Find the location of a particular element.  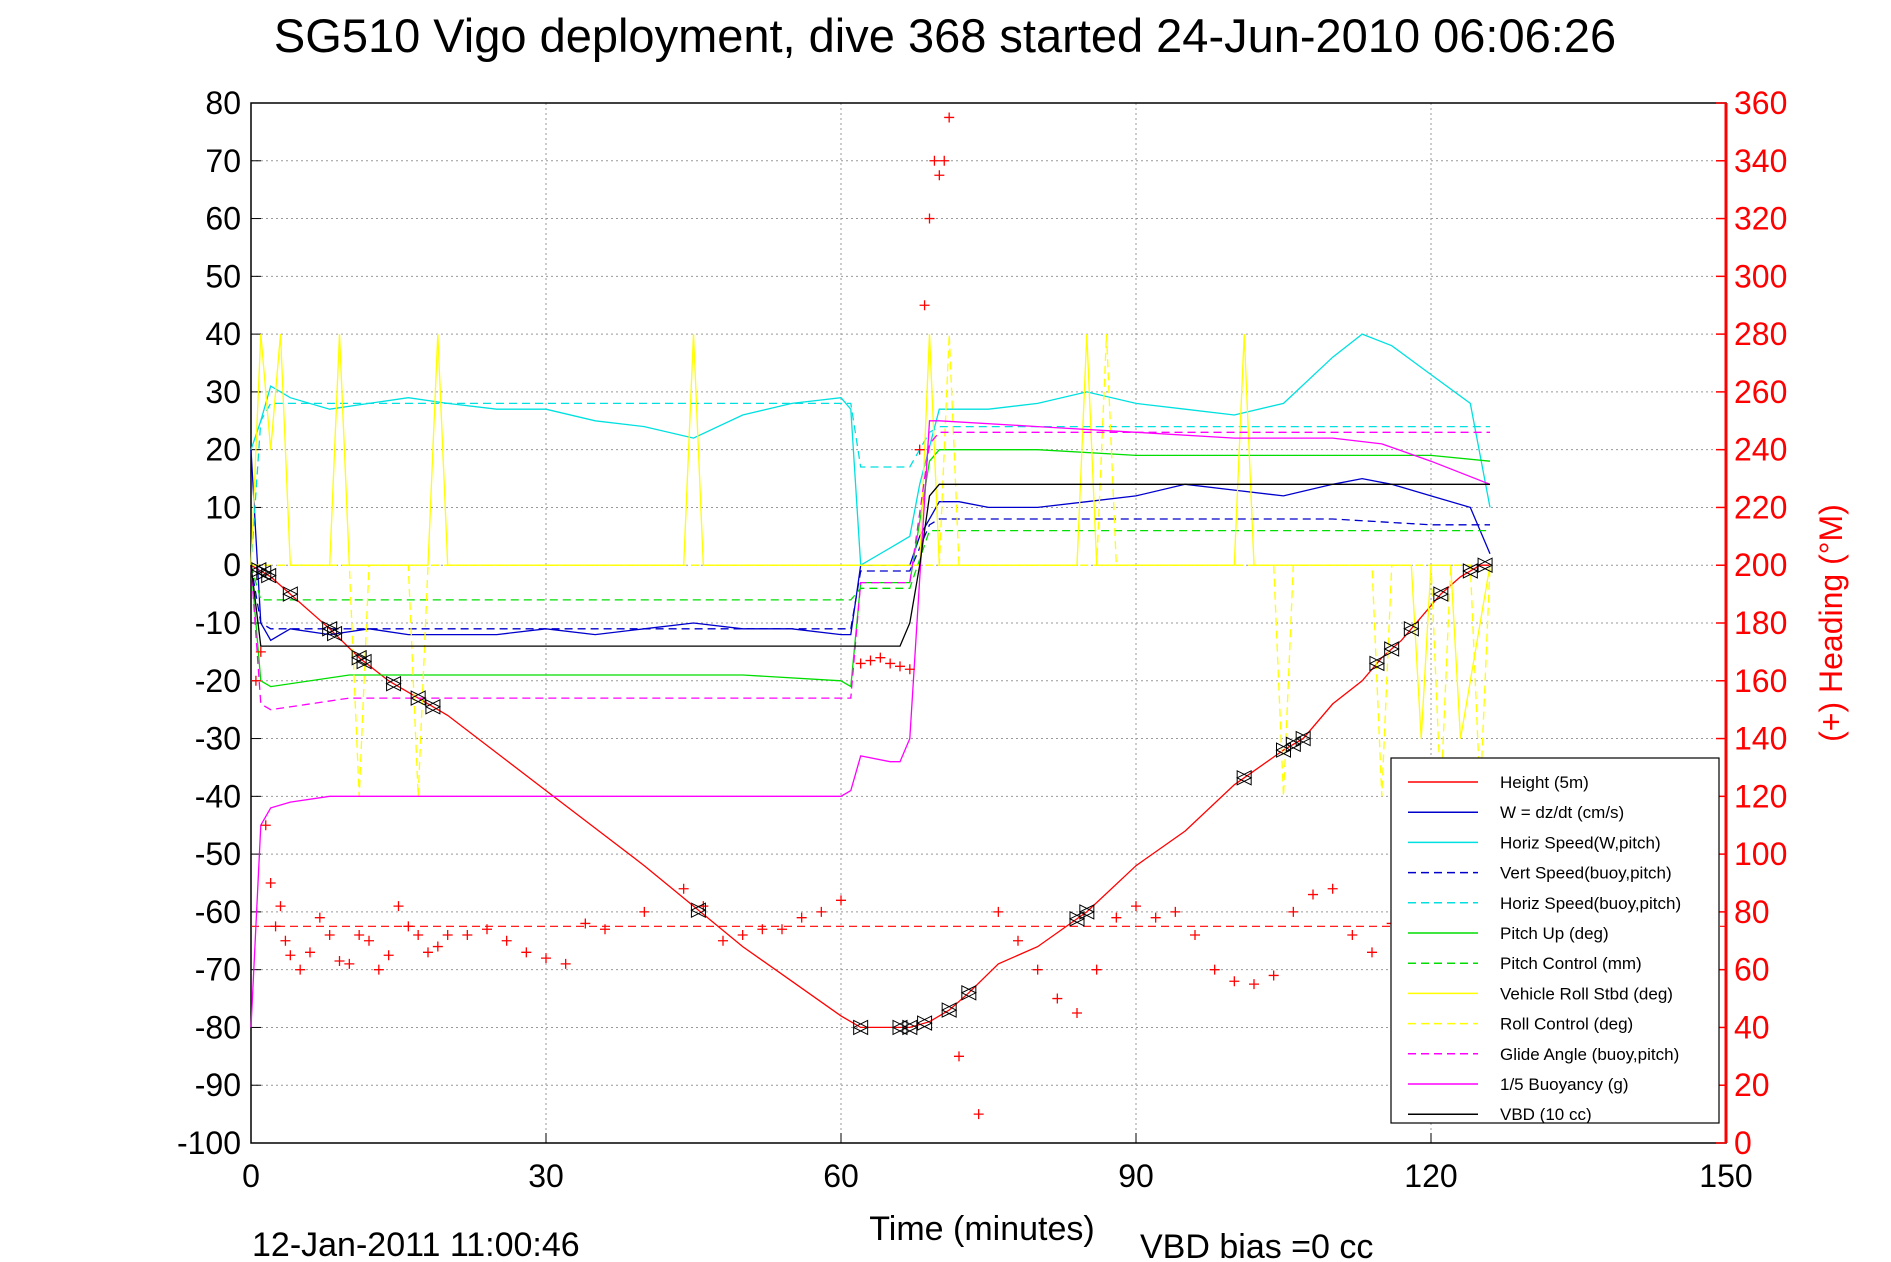

y-right-tick-label: 60 is located at coordinates (1752, 970).